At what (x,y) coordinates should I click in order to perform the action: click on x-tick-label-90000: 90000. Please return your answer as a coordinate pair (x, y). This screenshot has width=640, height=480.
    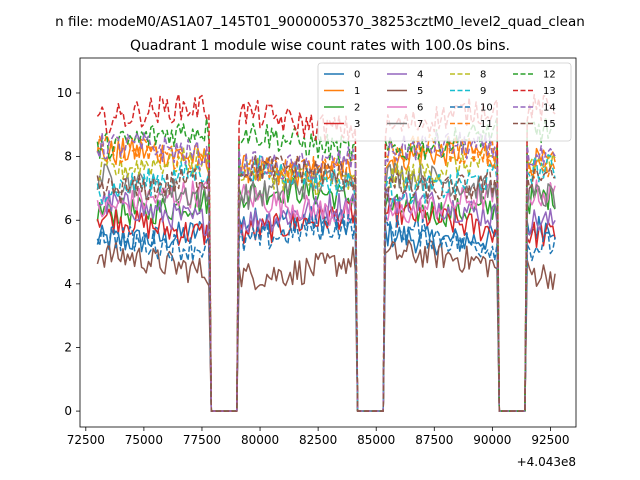
    Looking at the image, I should click on (492, 440).